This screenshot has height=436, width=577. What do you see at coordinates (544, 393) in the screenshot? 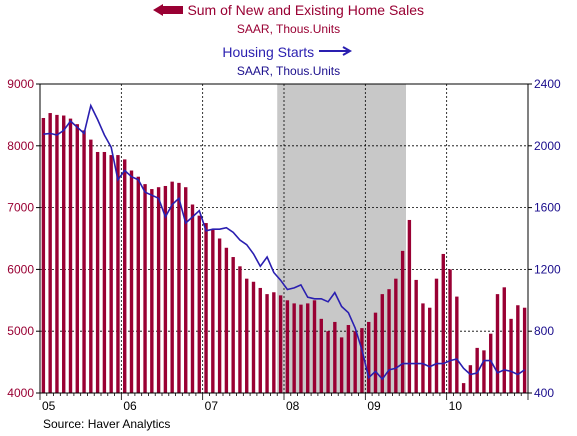
I see `right-axis-label: 400` at bounding box center [544, 393].